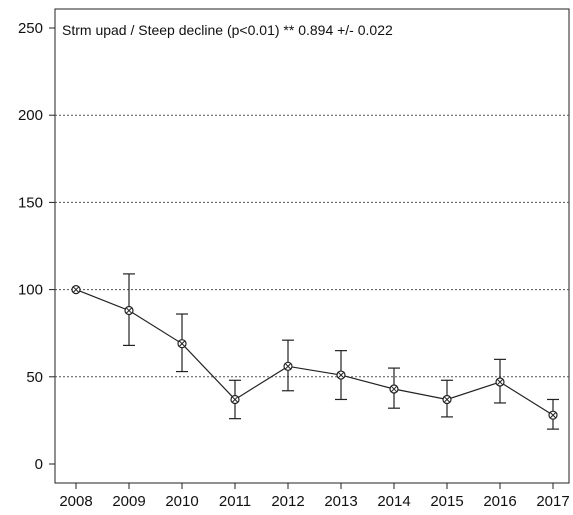  What do you see at coordinates (340, 501) in the screenshot?
I see `x-tick-label: 2013` at bounding box center [340, 501].